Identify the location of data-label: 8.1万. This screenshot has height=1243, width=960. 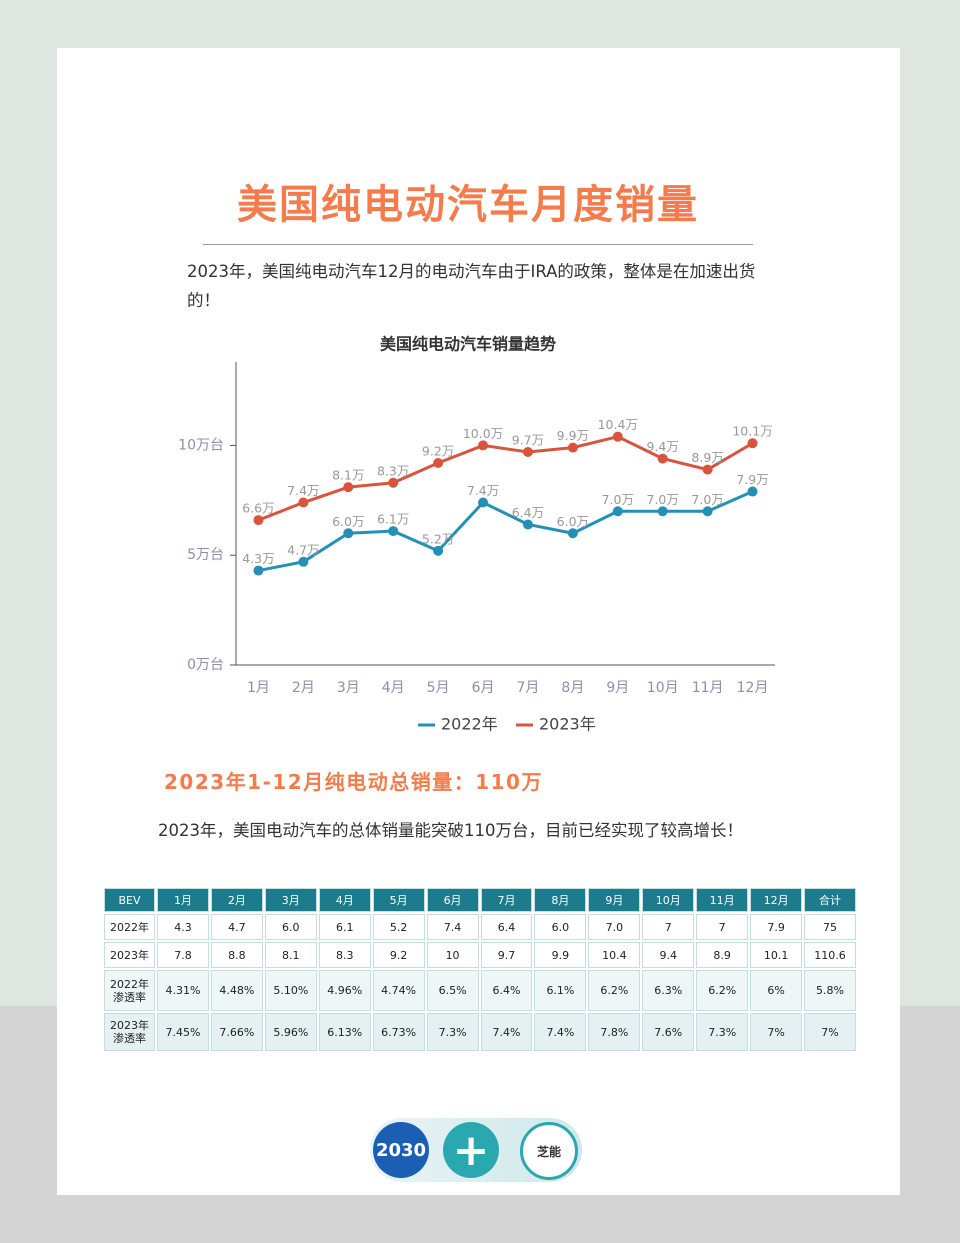
(348, 475).